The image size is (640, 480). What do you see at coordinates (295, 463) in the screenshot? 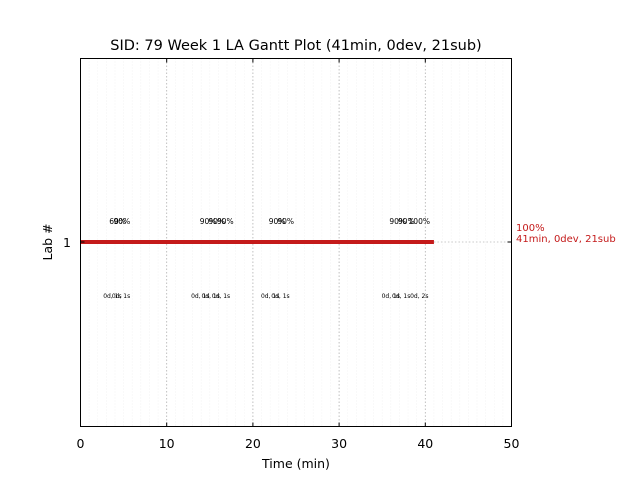
I see `x-axis-label: Time (min)` at bounding box center [295, 463].